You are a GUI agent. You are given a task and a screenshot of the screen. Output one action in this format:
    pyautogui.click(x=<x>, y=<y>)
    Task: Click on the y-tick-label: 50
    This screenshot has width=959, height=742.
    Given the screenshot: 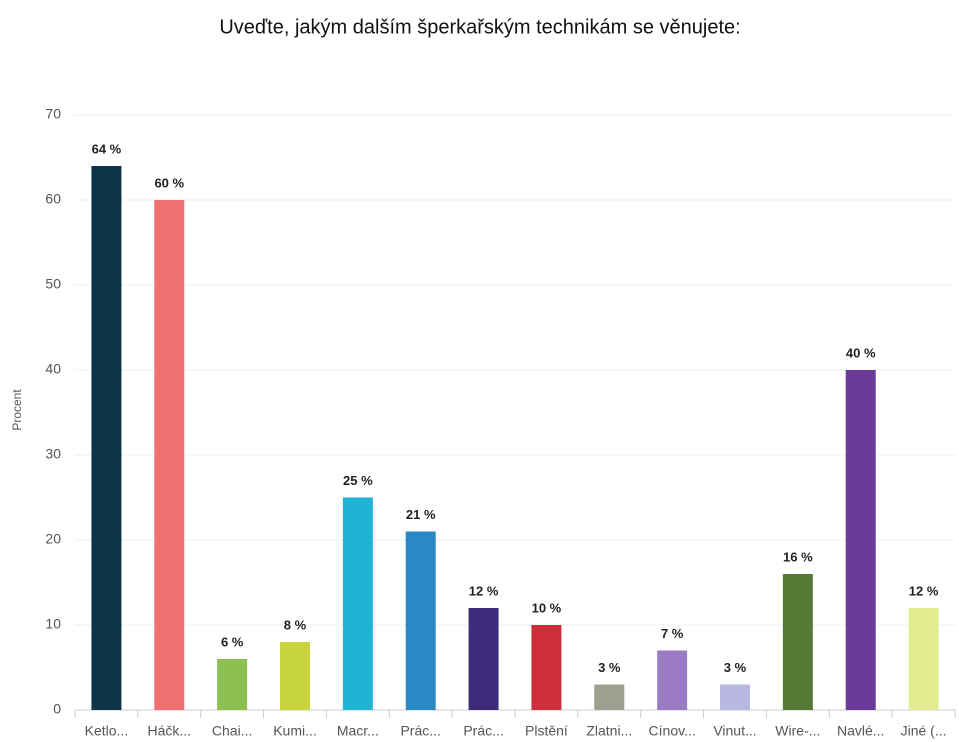 What is the action you would take?
    pyautogui.click(x=53, y=284)
    